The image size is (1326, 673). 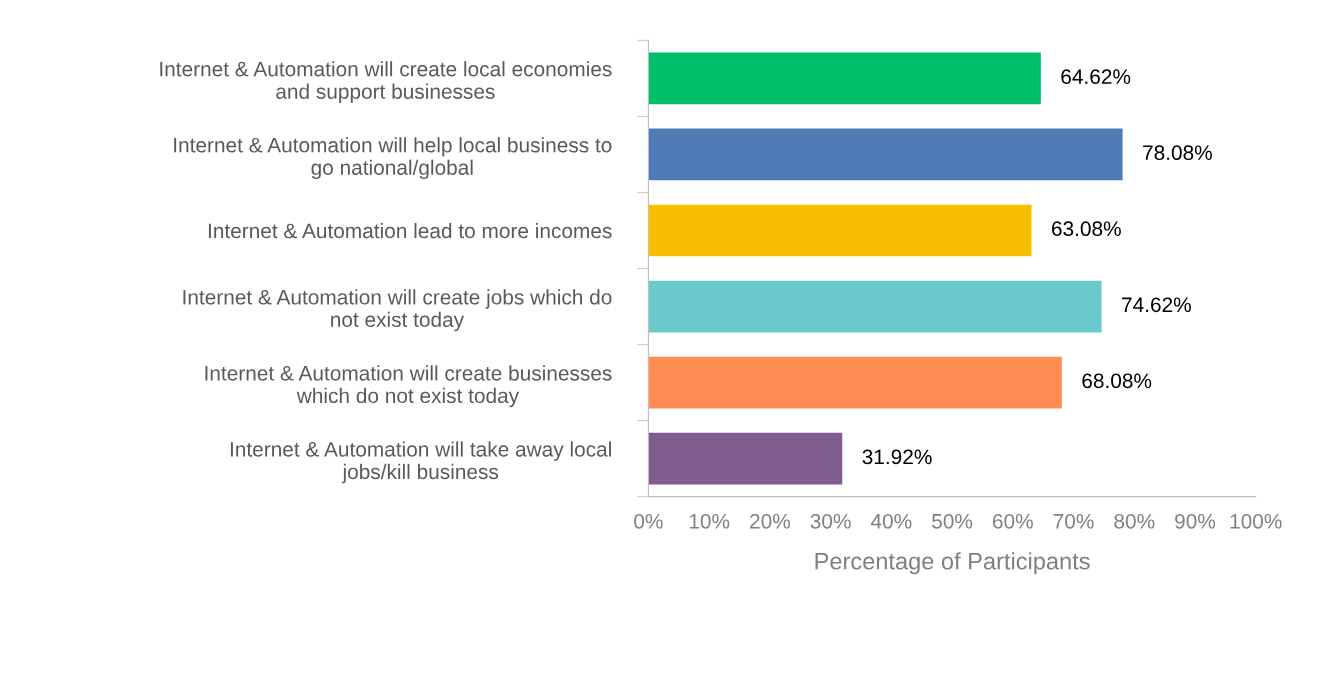 I want to click on x-tick-label: 0%, so click(x=648, y=521).